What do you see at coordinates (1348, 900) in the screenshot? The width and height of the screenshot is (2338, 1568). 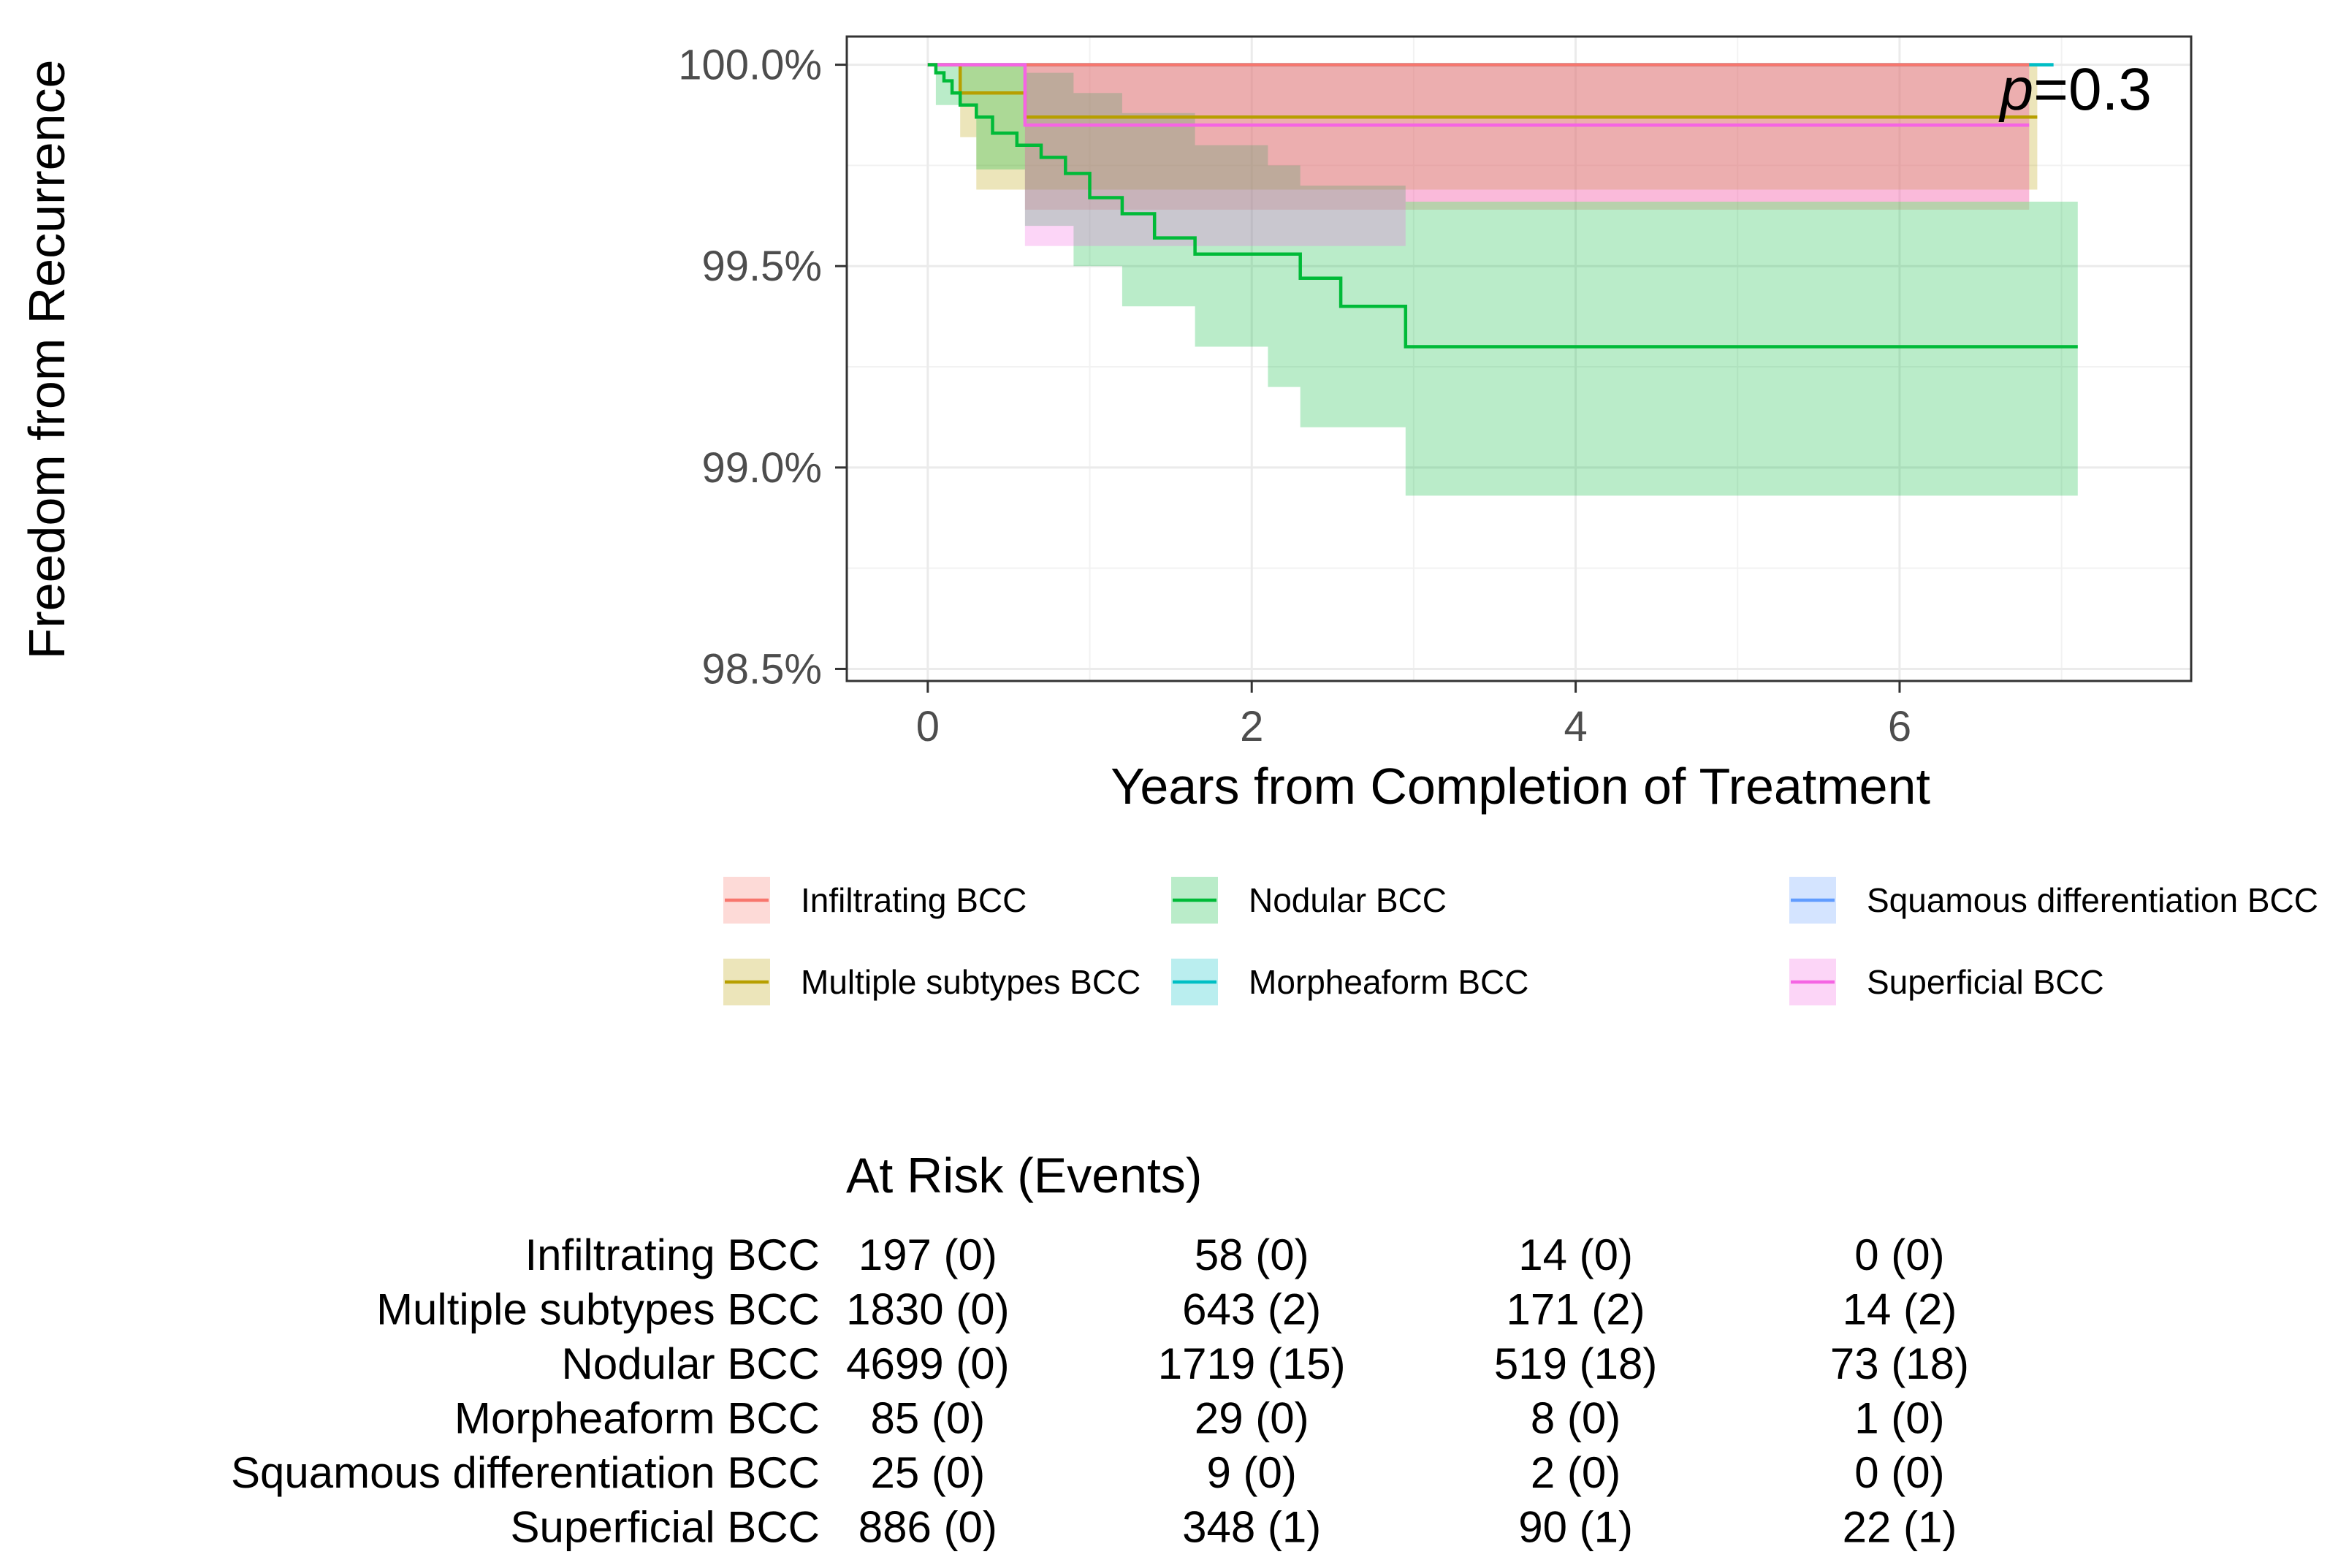 I see `legend-label-2: Nodular BCC` at bounding box center [1348, 900].